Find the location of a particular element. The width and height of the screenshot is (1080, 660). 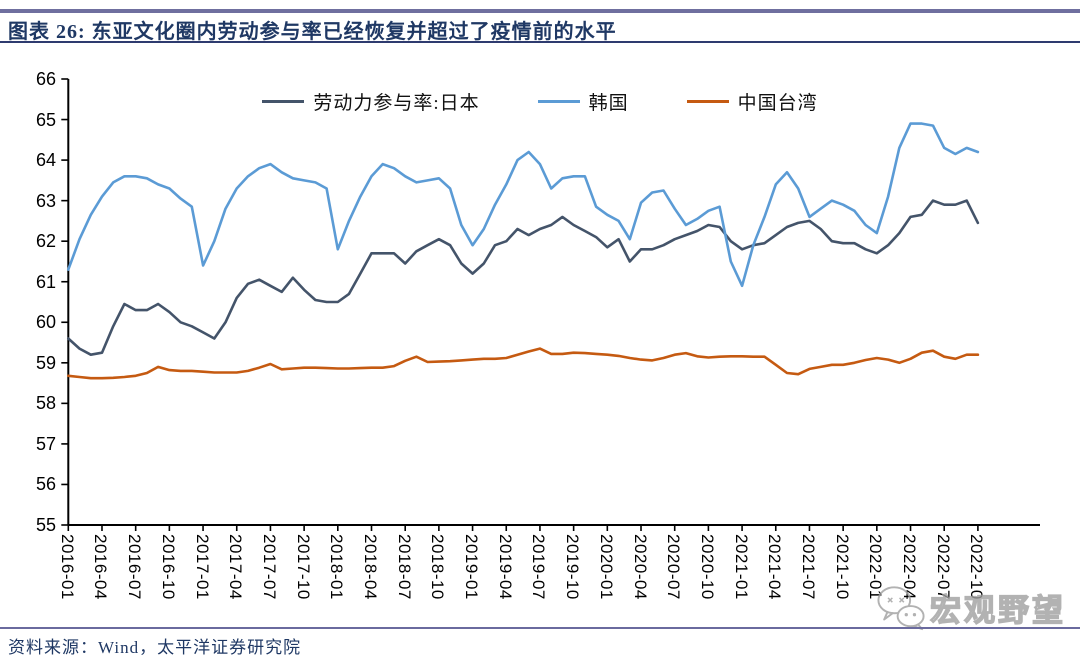

korea-line-swatch-icon is located at coordinates (558, 101).